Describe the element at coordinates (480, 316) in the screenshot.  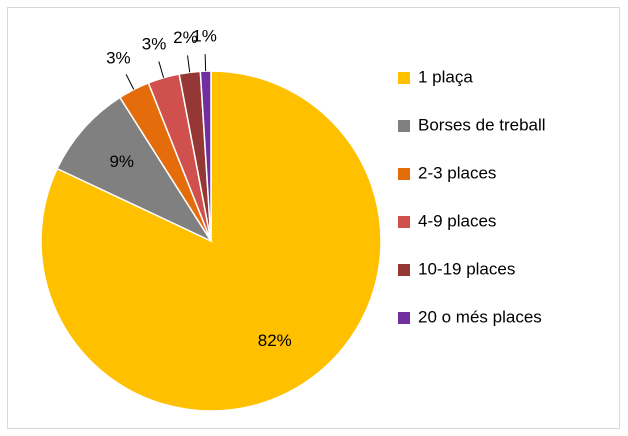
I see `legend-label: 20 o més places` at that location.